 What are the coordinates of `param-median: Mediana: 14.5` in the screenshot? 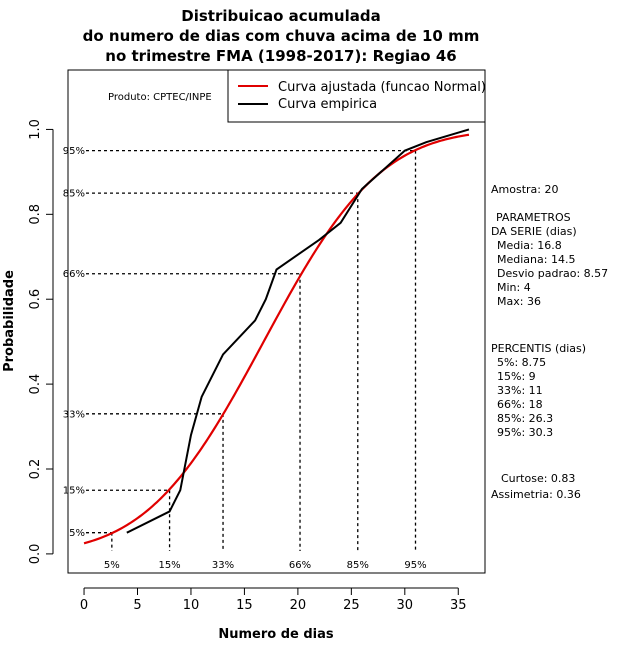 It's located at (536, 259).